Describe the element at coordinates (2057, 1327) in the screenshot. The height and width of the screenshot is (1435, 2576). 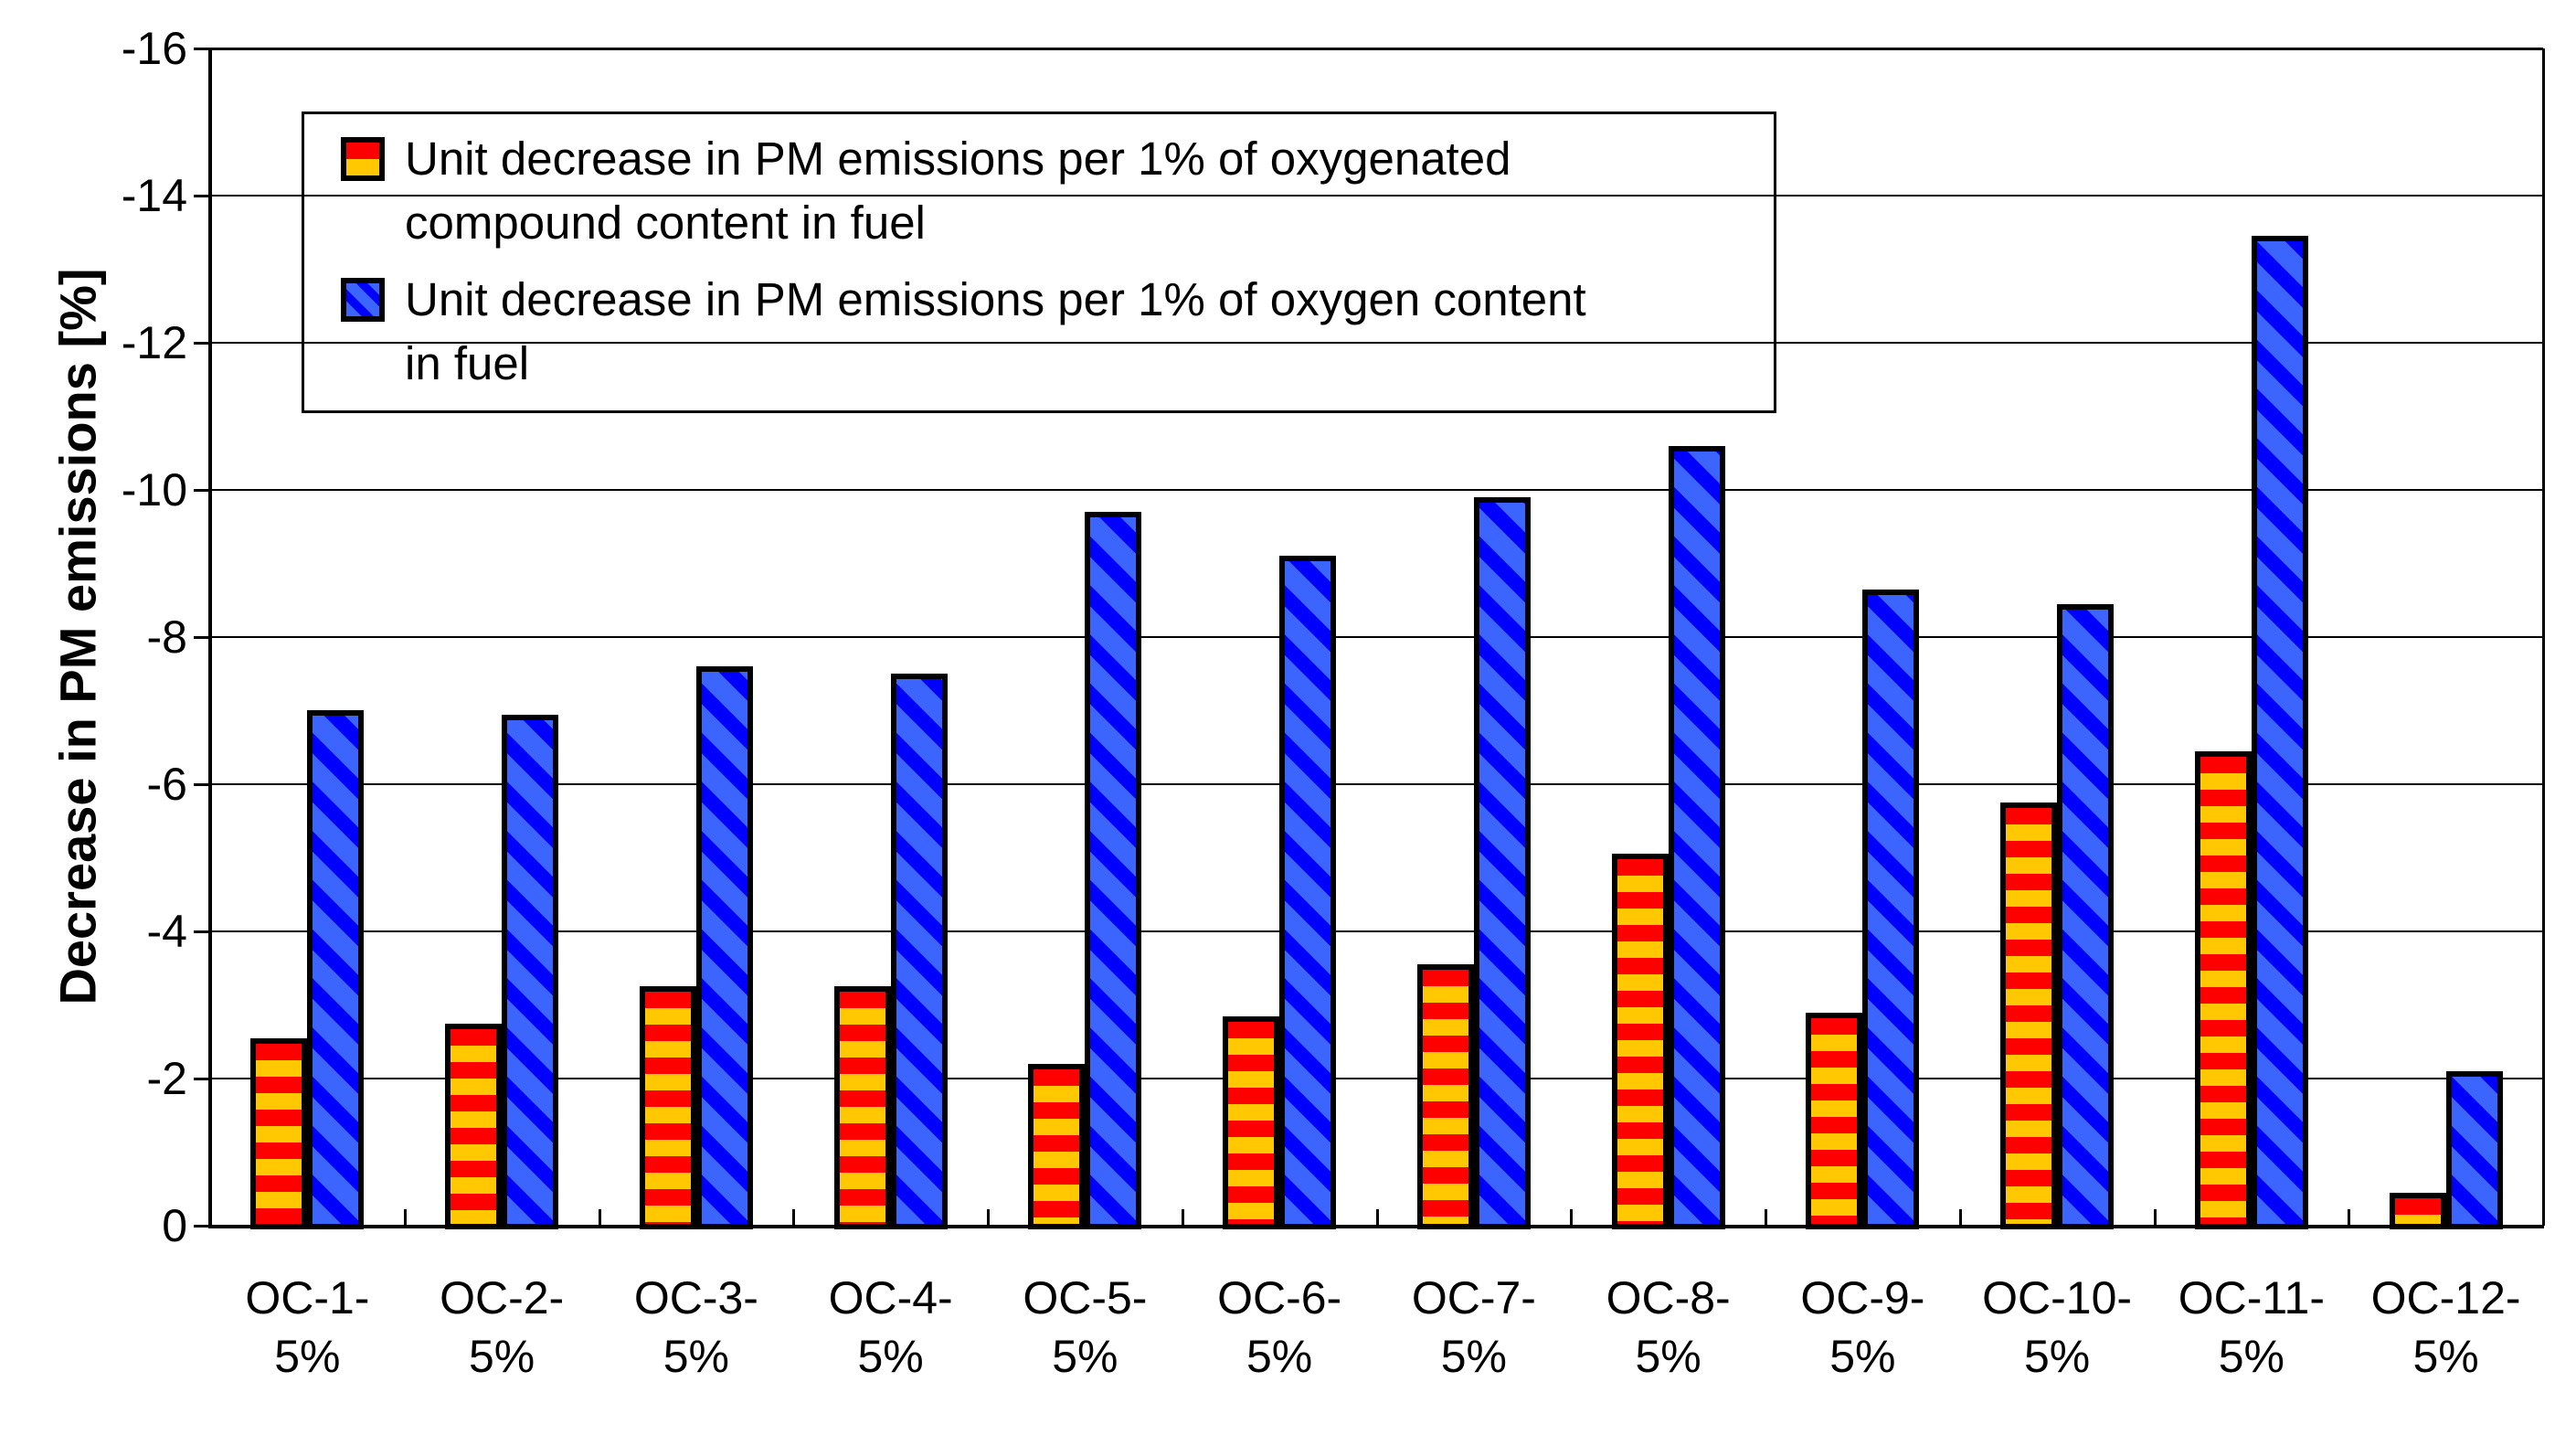
I see `x-label-oc-10-5pct: OC-10- 5%` at that location.